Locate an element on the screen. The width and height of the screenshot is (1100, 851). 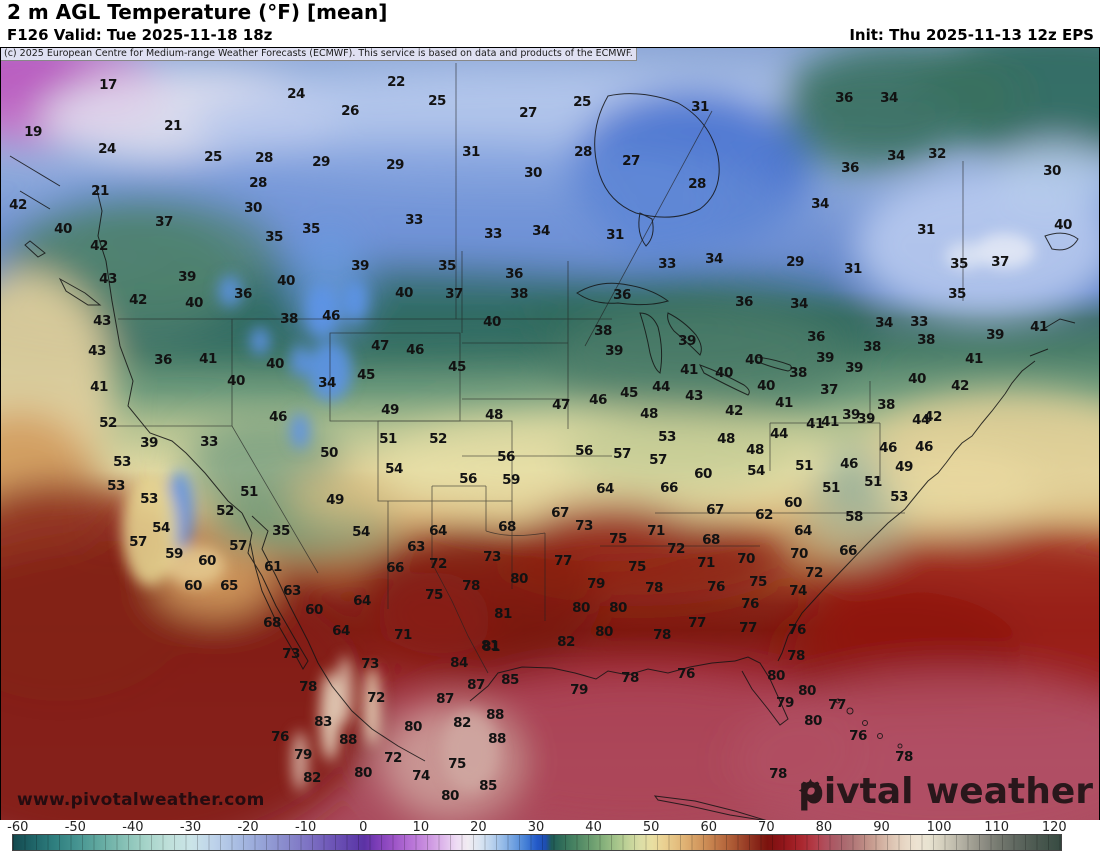
temp-label: 43 is located at coordinates (694, 396).